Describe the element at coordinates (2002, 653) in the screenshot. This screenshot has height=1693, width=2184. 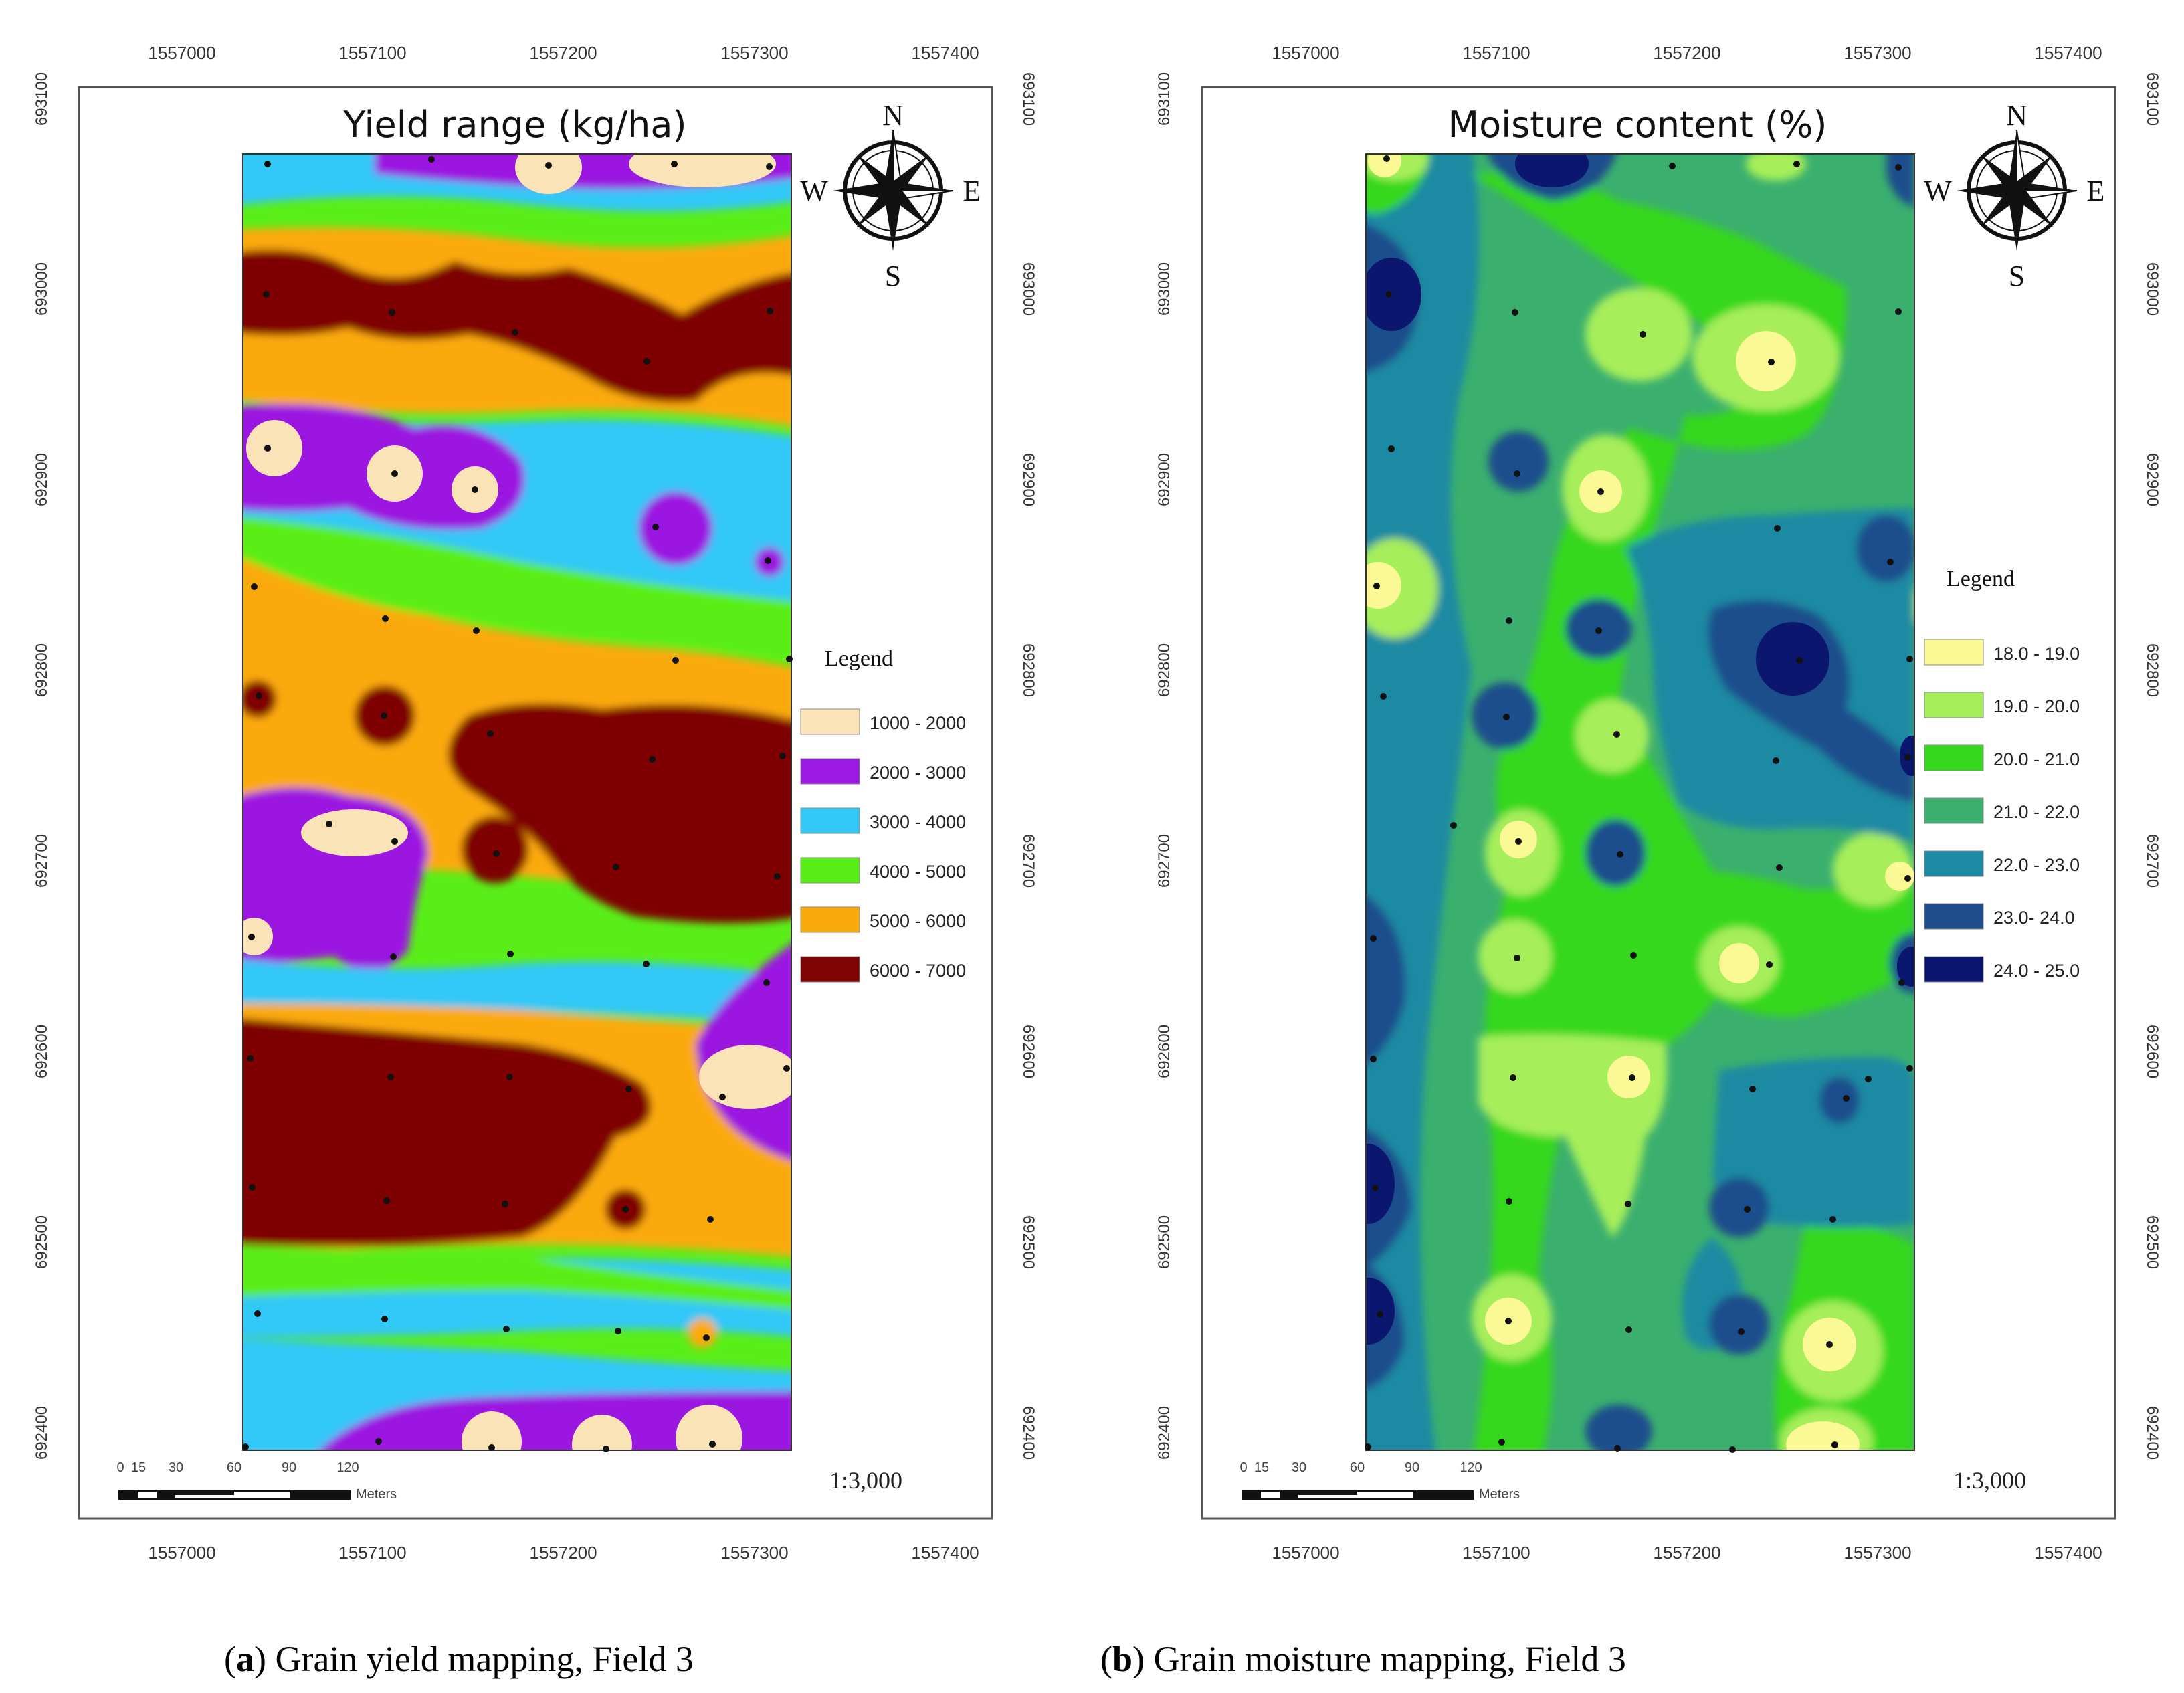
I see `legend-item: 18.0 - 19.0` at that location.